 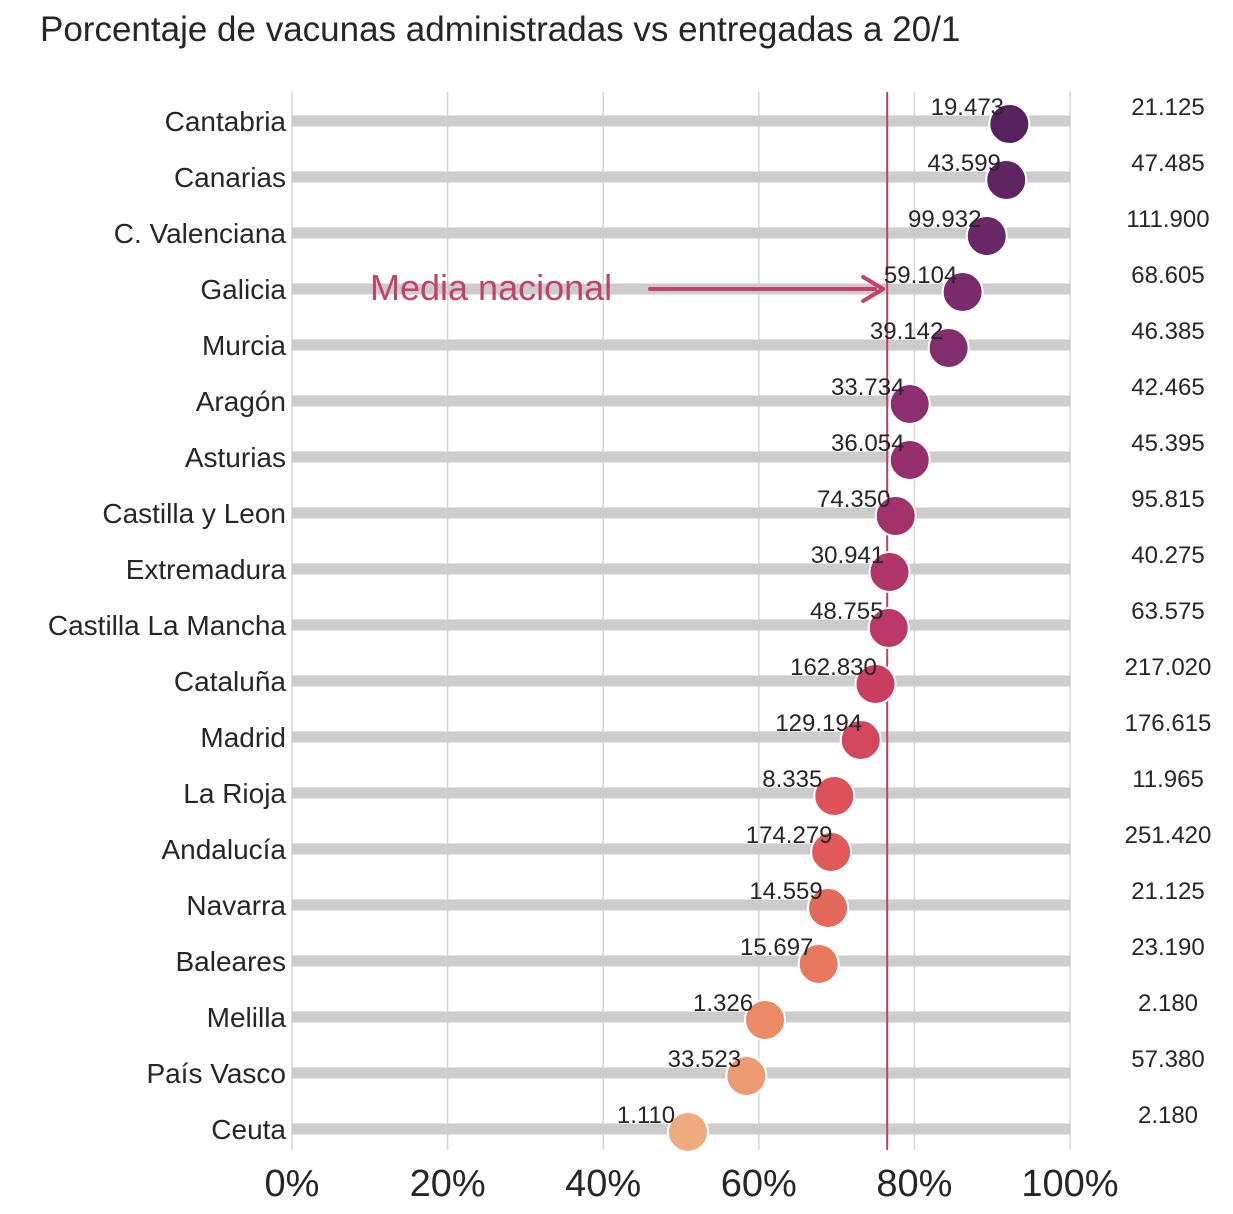 I want to click on administered-label: 48.755, so click(x=846, y=611).